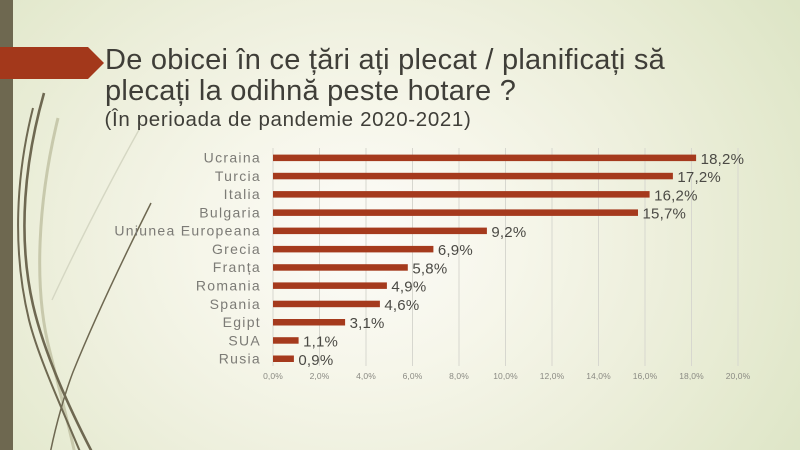  I want to click on svg-text: 15,7%, so click(665, 214).